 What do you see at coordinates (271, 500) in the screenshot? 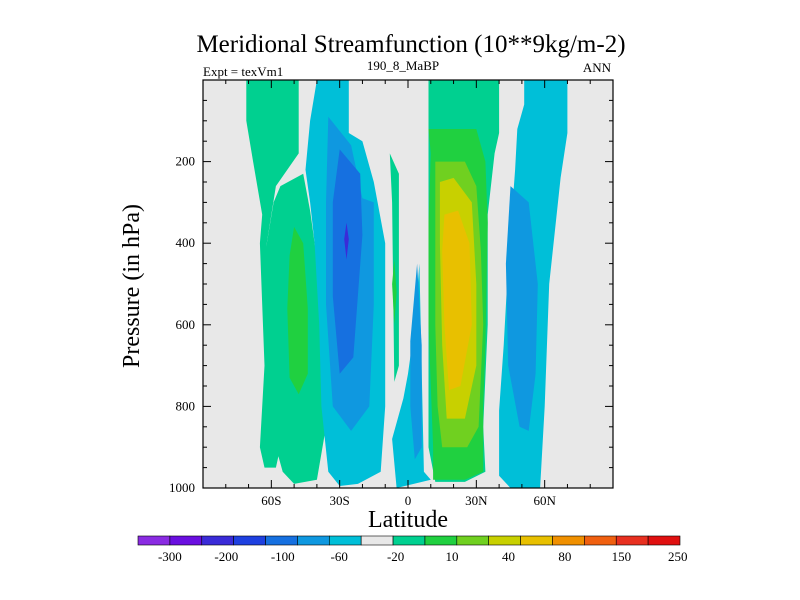
I see `x-tick-label: 60S` at bounding box center [271, 500].